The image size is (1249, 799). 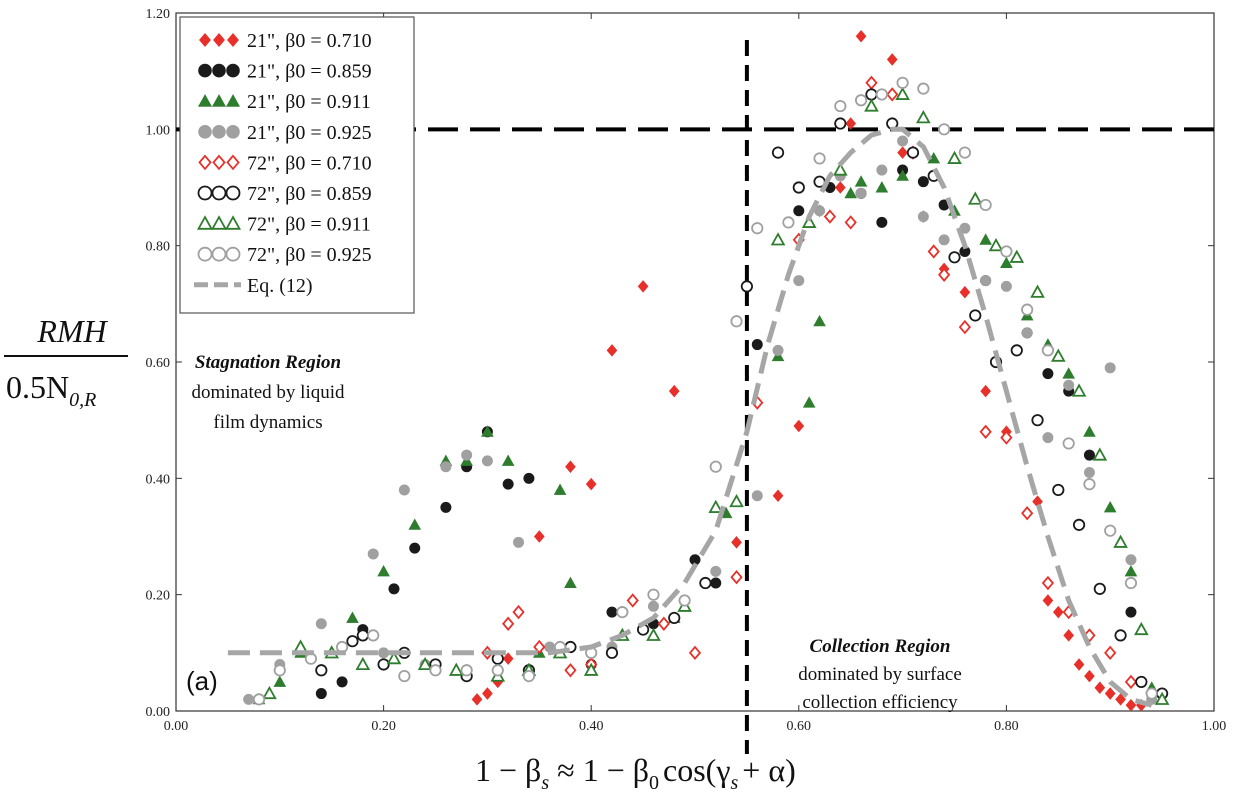 What do you see at coordinates (285, 163) in the screenshot?
I see `legend-item: 72", β0 = 0.710` at bounding box center [285, 163].